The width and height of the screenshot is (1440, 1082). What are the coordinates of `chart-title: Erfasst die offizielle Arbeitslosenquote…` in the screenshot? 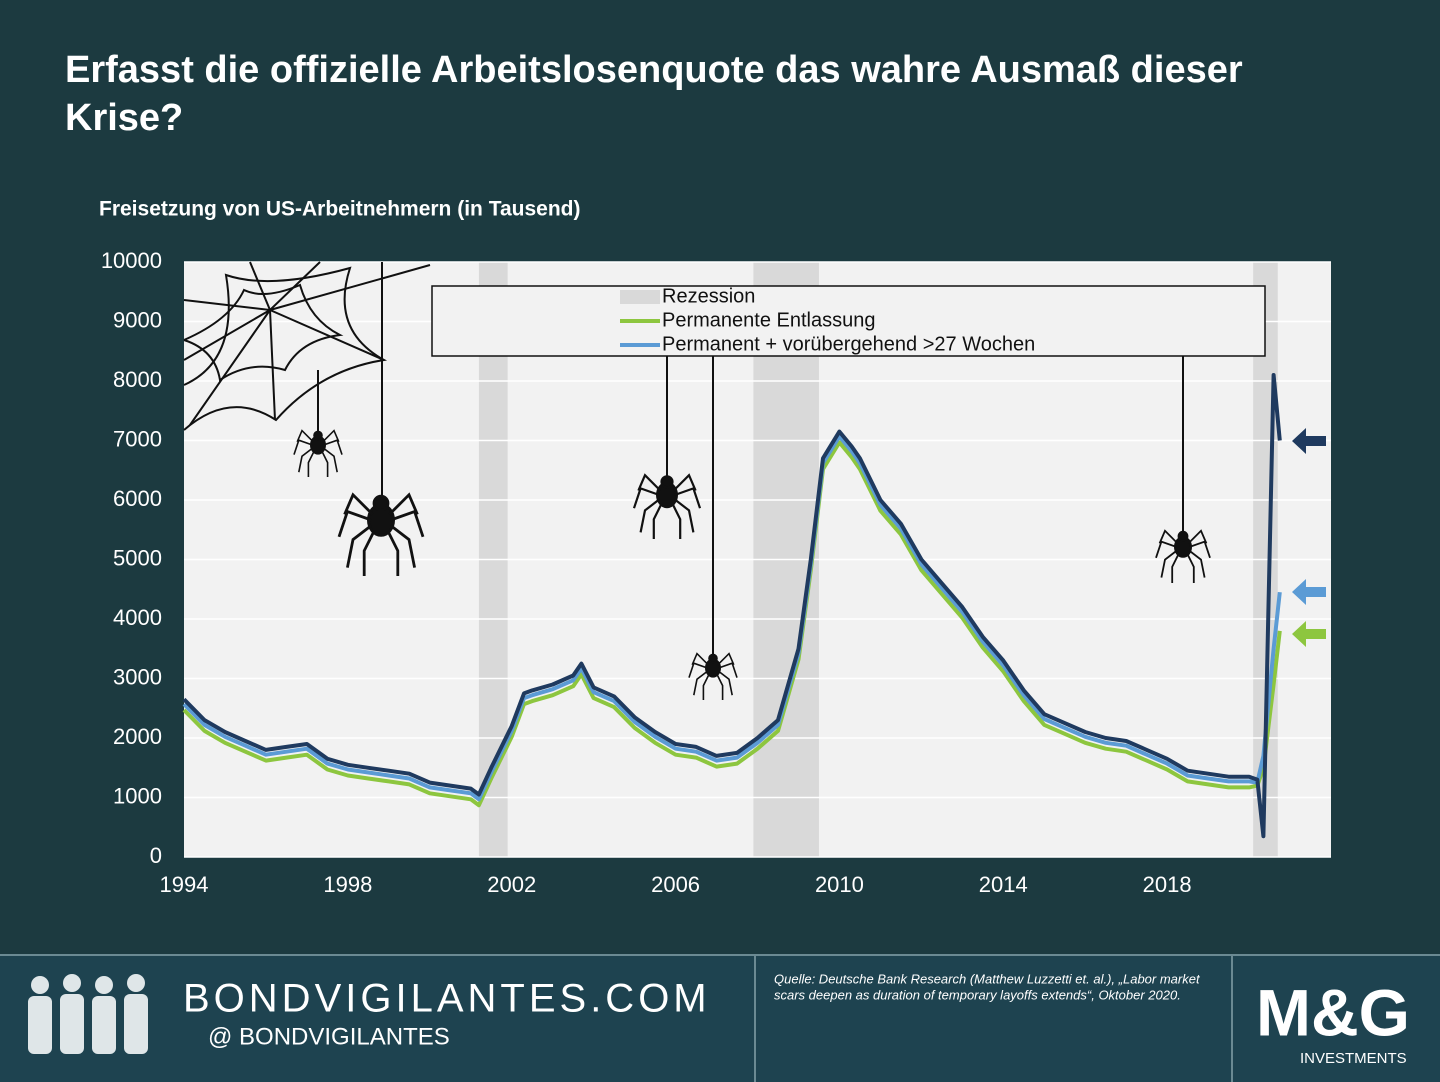 It's located at (654, 94).